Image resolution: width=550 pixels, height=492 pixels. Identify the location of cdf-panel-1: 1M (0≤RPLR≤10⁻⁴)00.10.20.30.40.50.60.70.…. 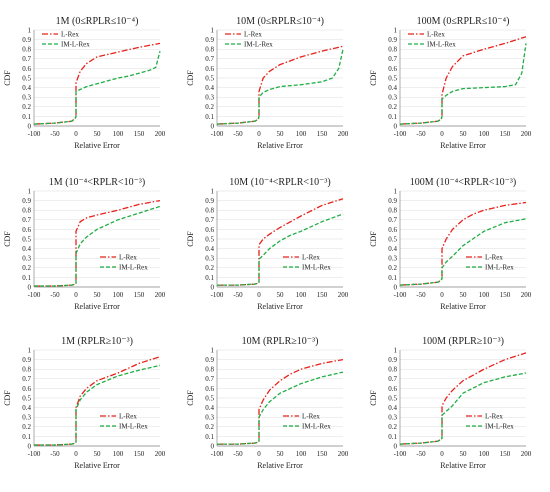
(84, 83).